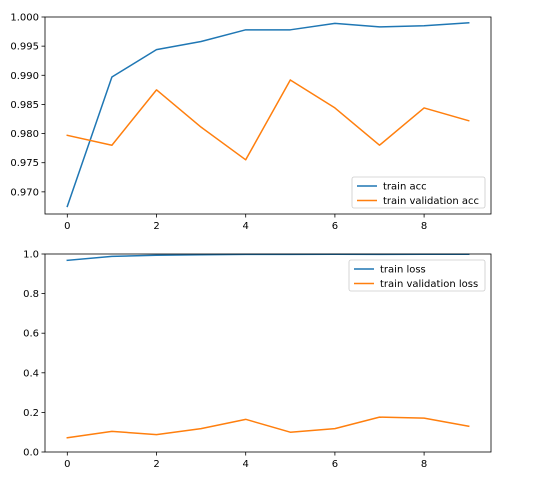 The width and height of the screenshot is (542, 497). What do you see at coordinates (405, 187) in the screenshot?
I see `legend-label: train acc` at bounding box center [405, 187].